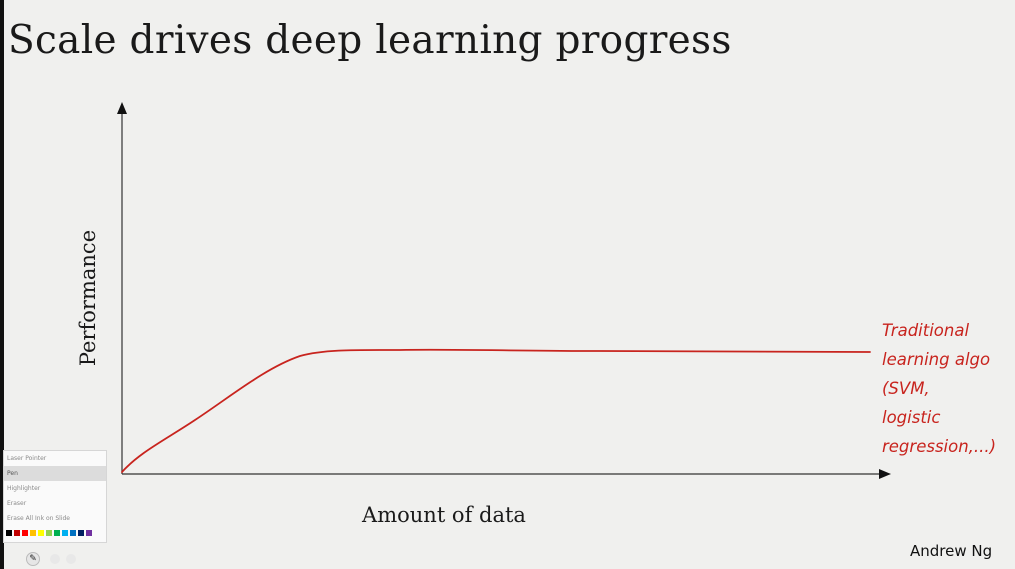  Describe the element at coordinates (17, 503) in the screenshot. I see `menu-item-eraser: Eraser` at that location.